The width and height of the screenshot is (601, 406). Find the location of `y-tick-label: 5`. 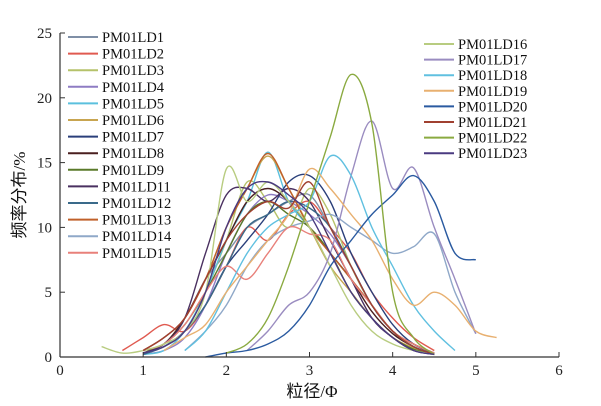

y-tick-label: 5 is located at coordinates (49, 293).